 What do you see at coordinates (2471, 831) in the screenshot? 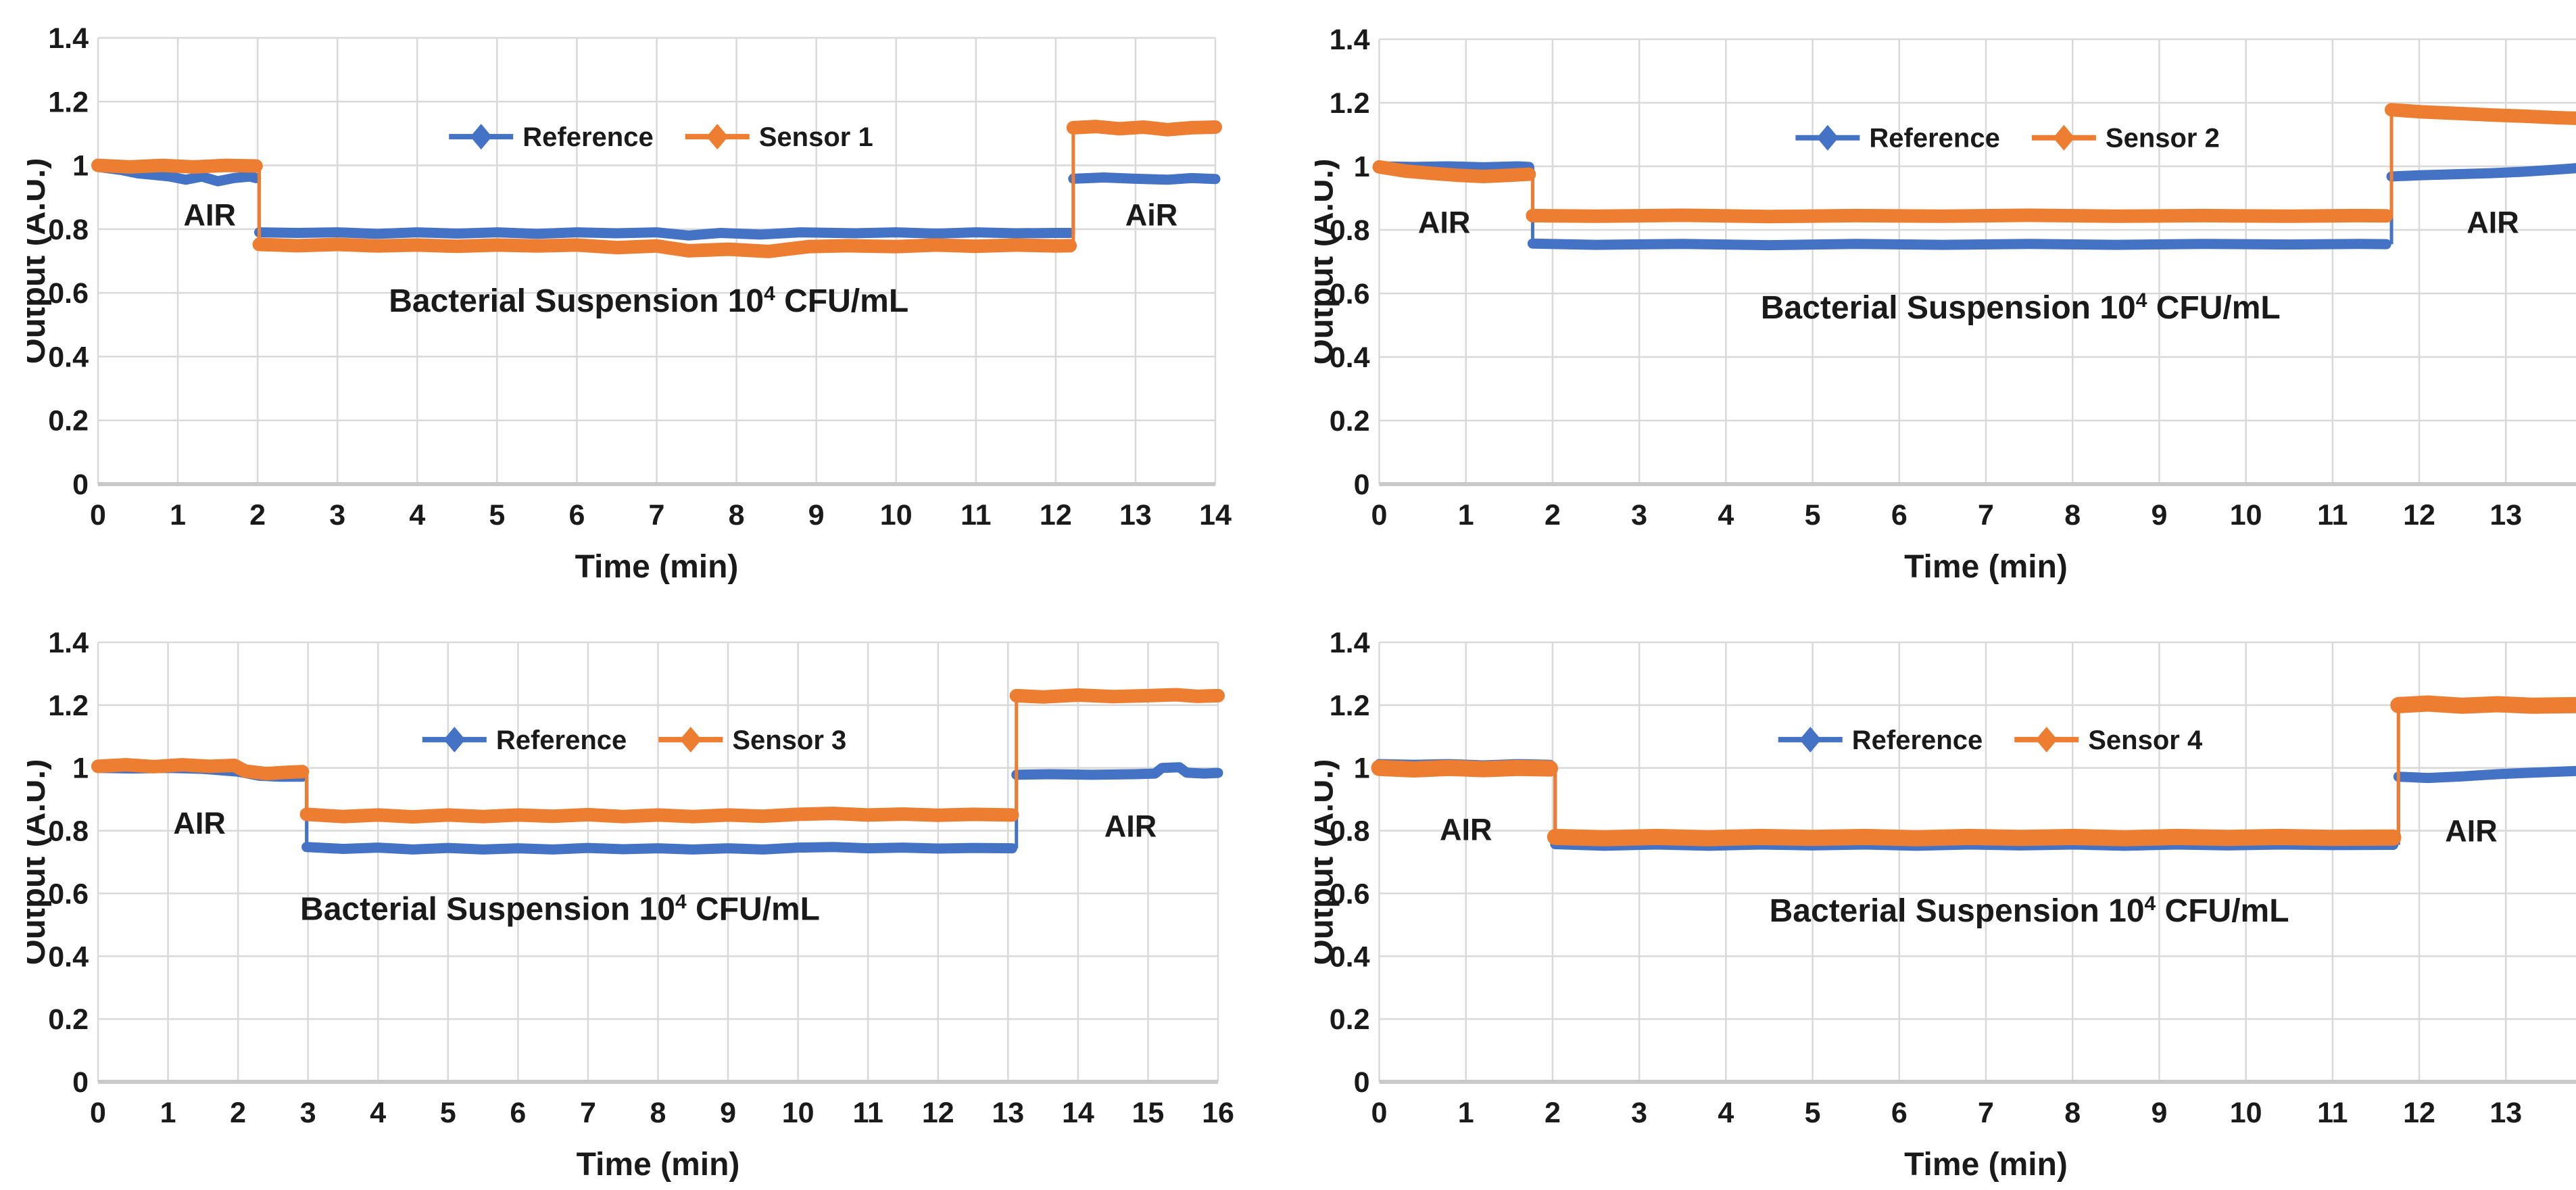
I see `annotation-2: AIR` at bounding box center [2471, 831].